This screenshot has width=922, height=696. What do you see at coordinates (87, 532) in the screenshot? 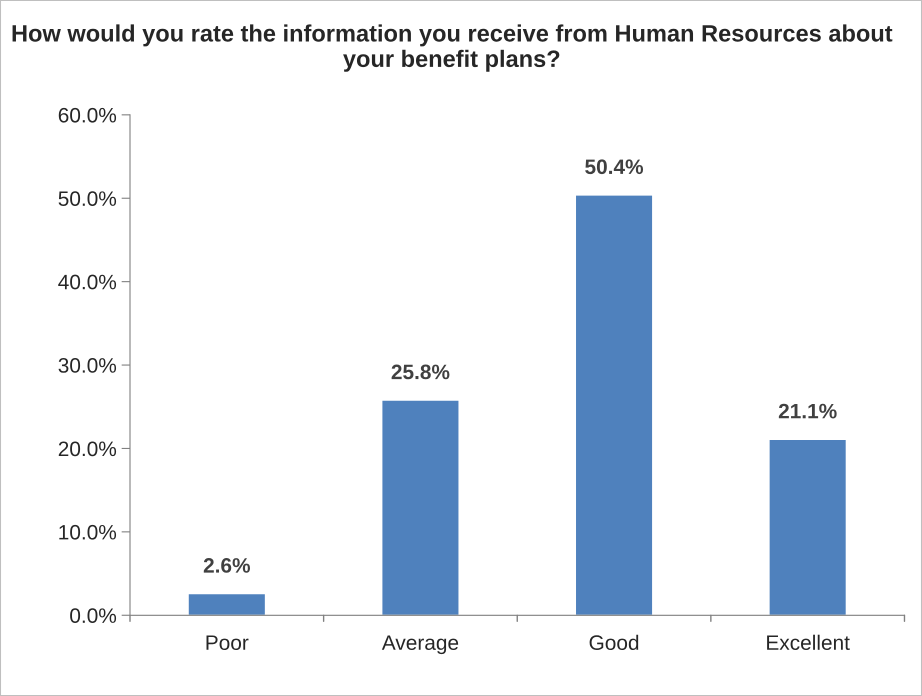
I see `y-tick-label: 10.0%` at bounding box center [87, 532].